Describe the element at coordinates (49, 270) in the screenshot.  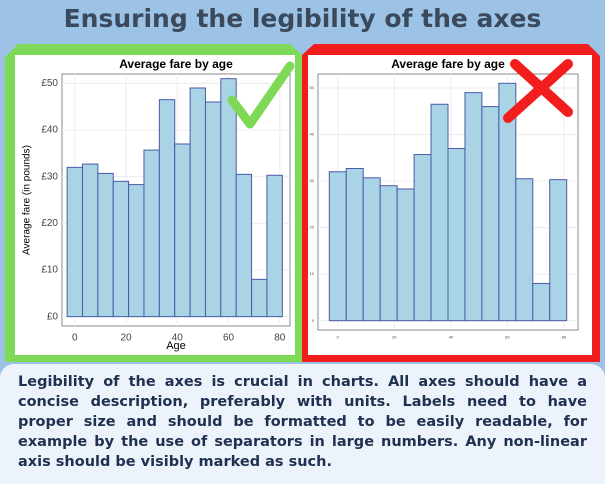
I see `y-tick-label: £10` at that location.